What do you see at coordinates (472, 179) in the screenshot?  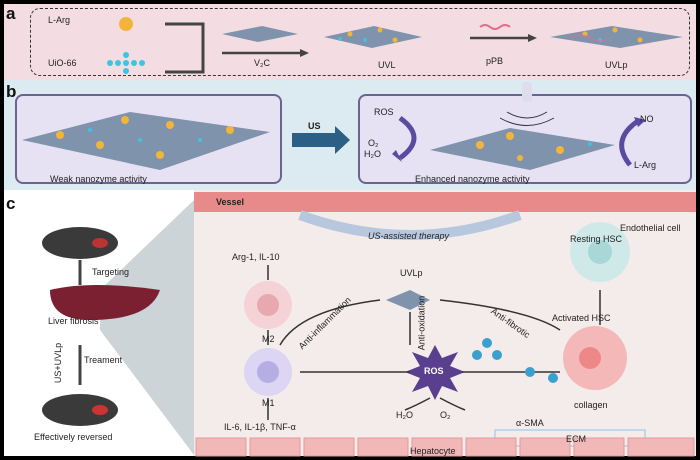 I see `enhanced-activity-label: Enhanced nanozyme activity` at bounding box center [472, 179].